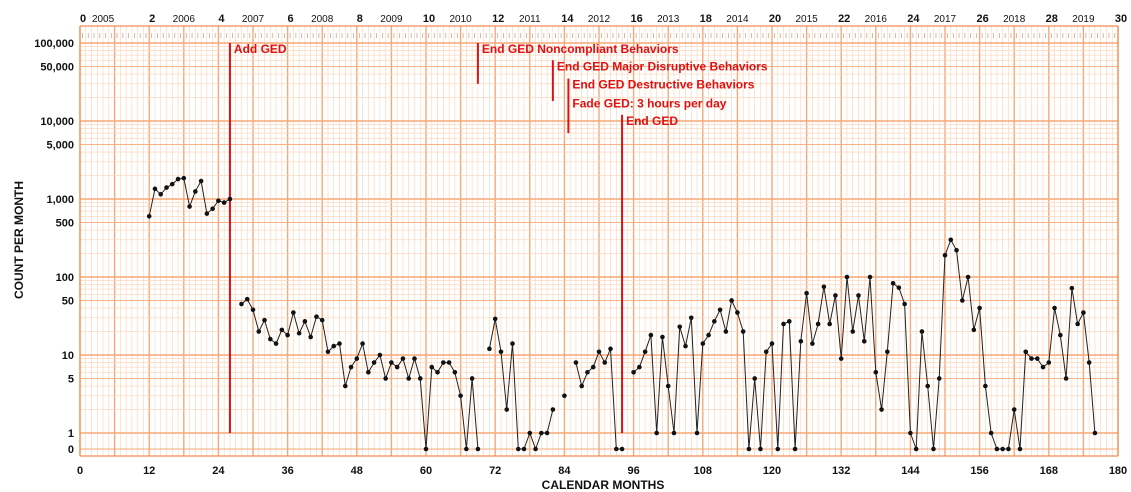  Describe the element at coordinates (1049, 471) in the screenshot. I see `x-tick-label: 168` at that location.